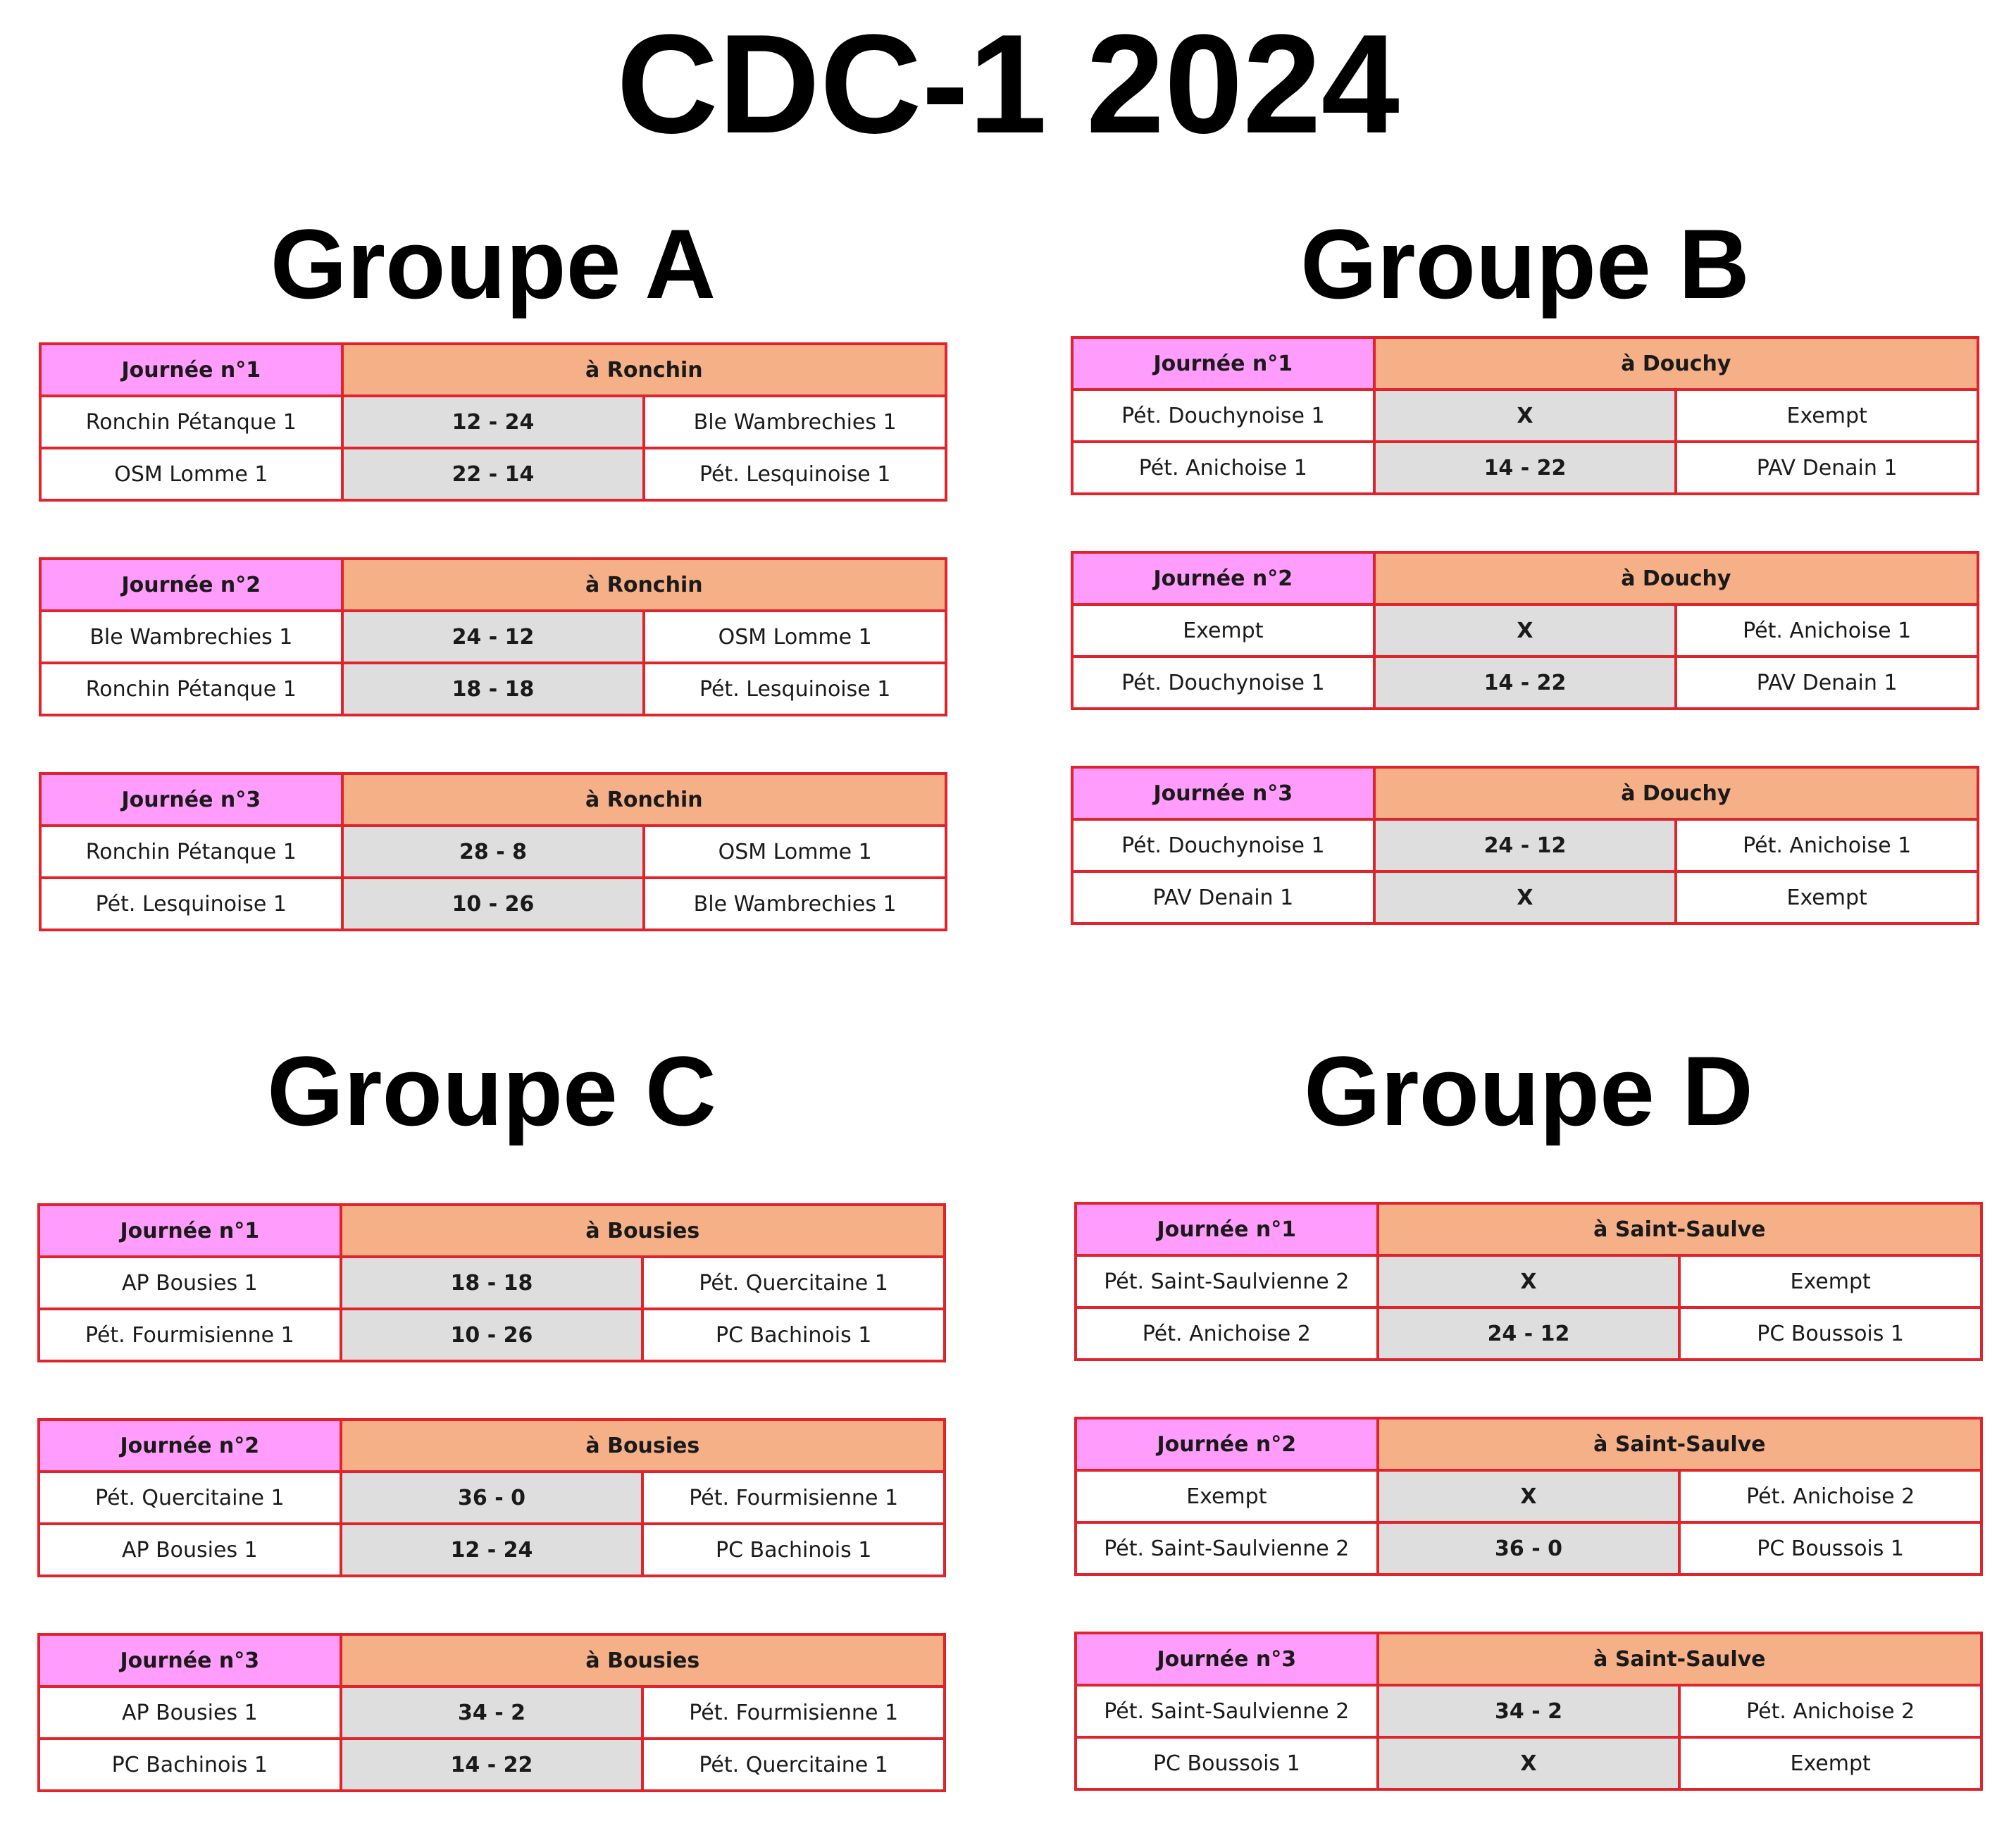 This screenshot has height=1826, width=2016. What do you see at coordinates (189, 1764) in the screenshot?
I see `home-team: PC Bachinois 1` at bounding box center [189, 1764].